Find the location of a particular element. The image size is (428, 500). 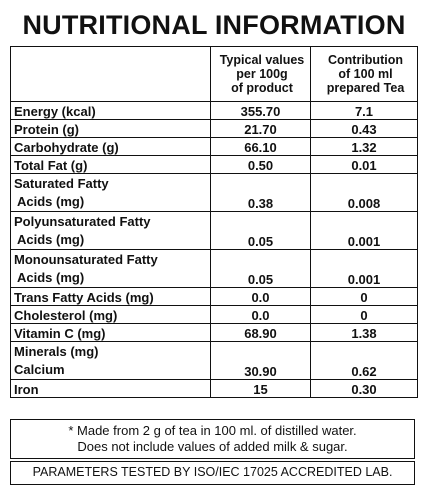

header-line: Contribution is located at coordinates (365, 60).